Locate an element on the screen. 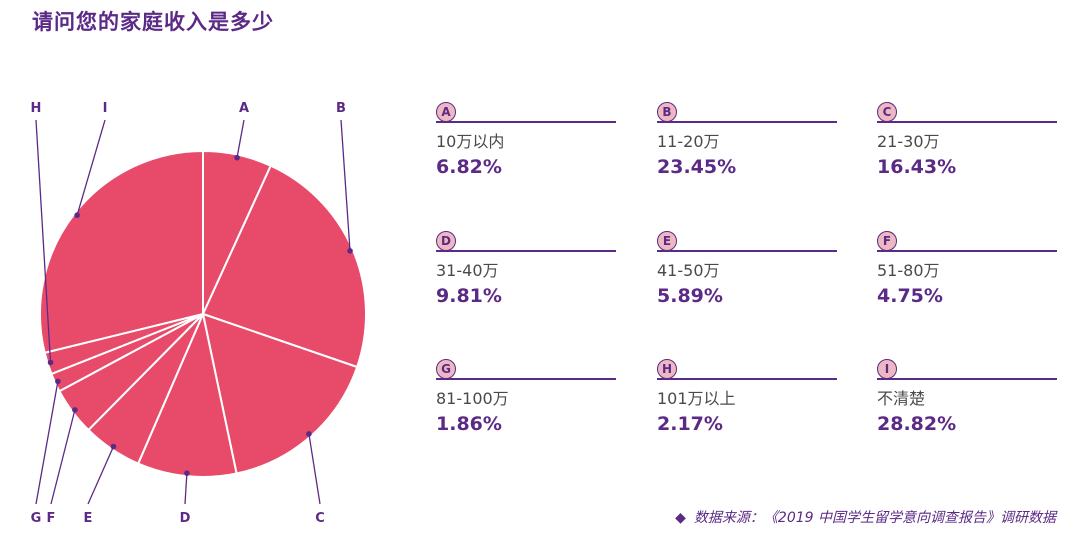  leader-line-f is located at coordinates (63, 457).